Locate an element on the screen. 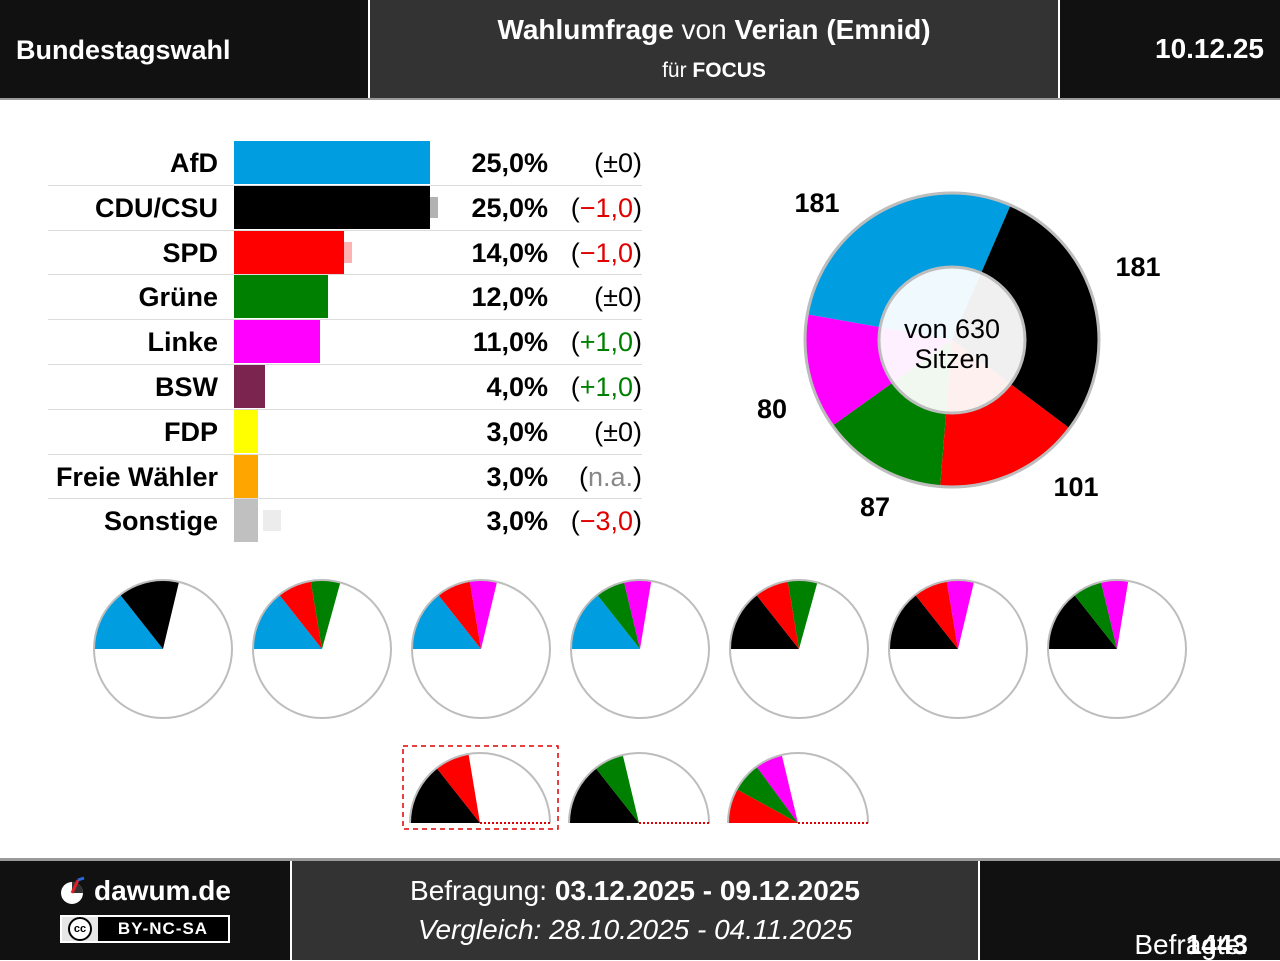 This screenshot has width=1280, height=961. party-name: Freie Wähler is located at coordinates (136, 476).